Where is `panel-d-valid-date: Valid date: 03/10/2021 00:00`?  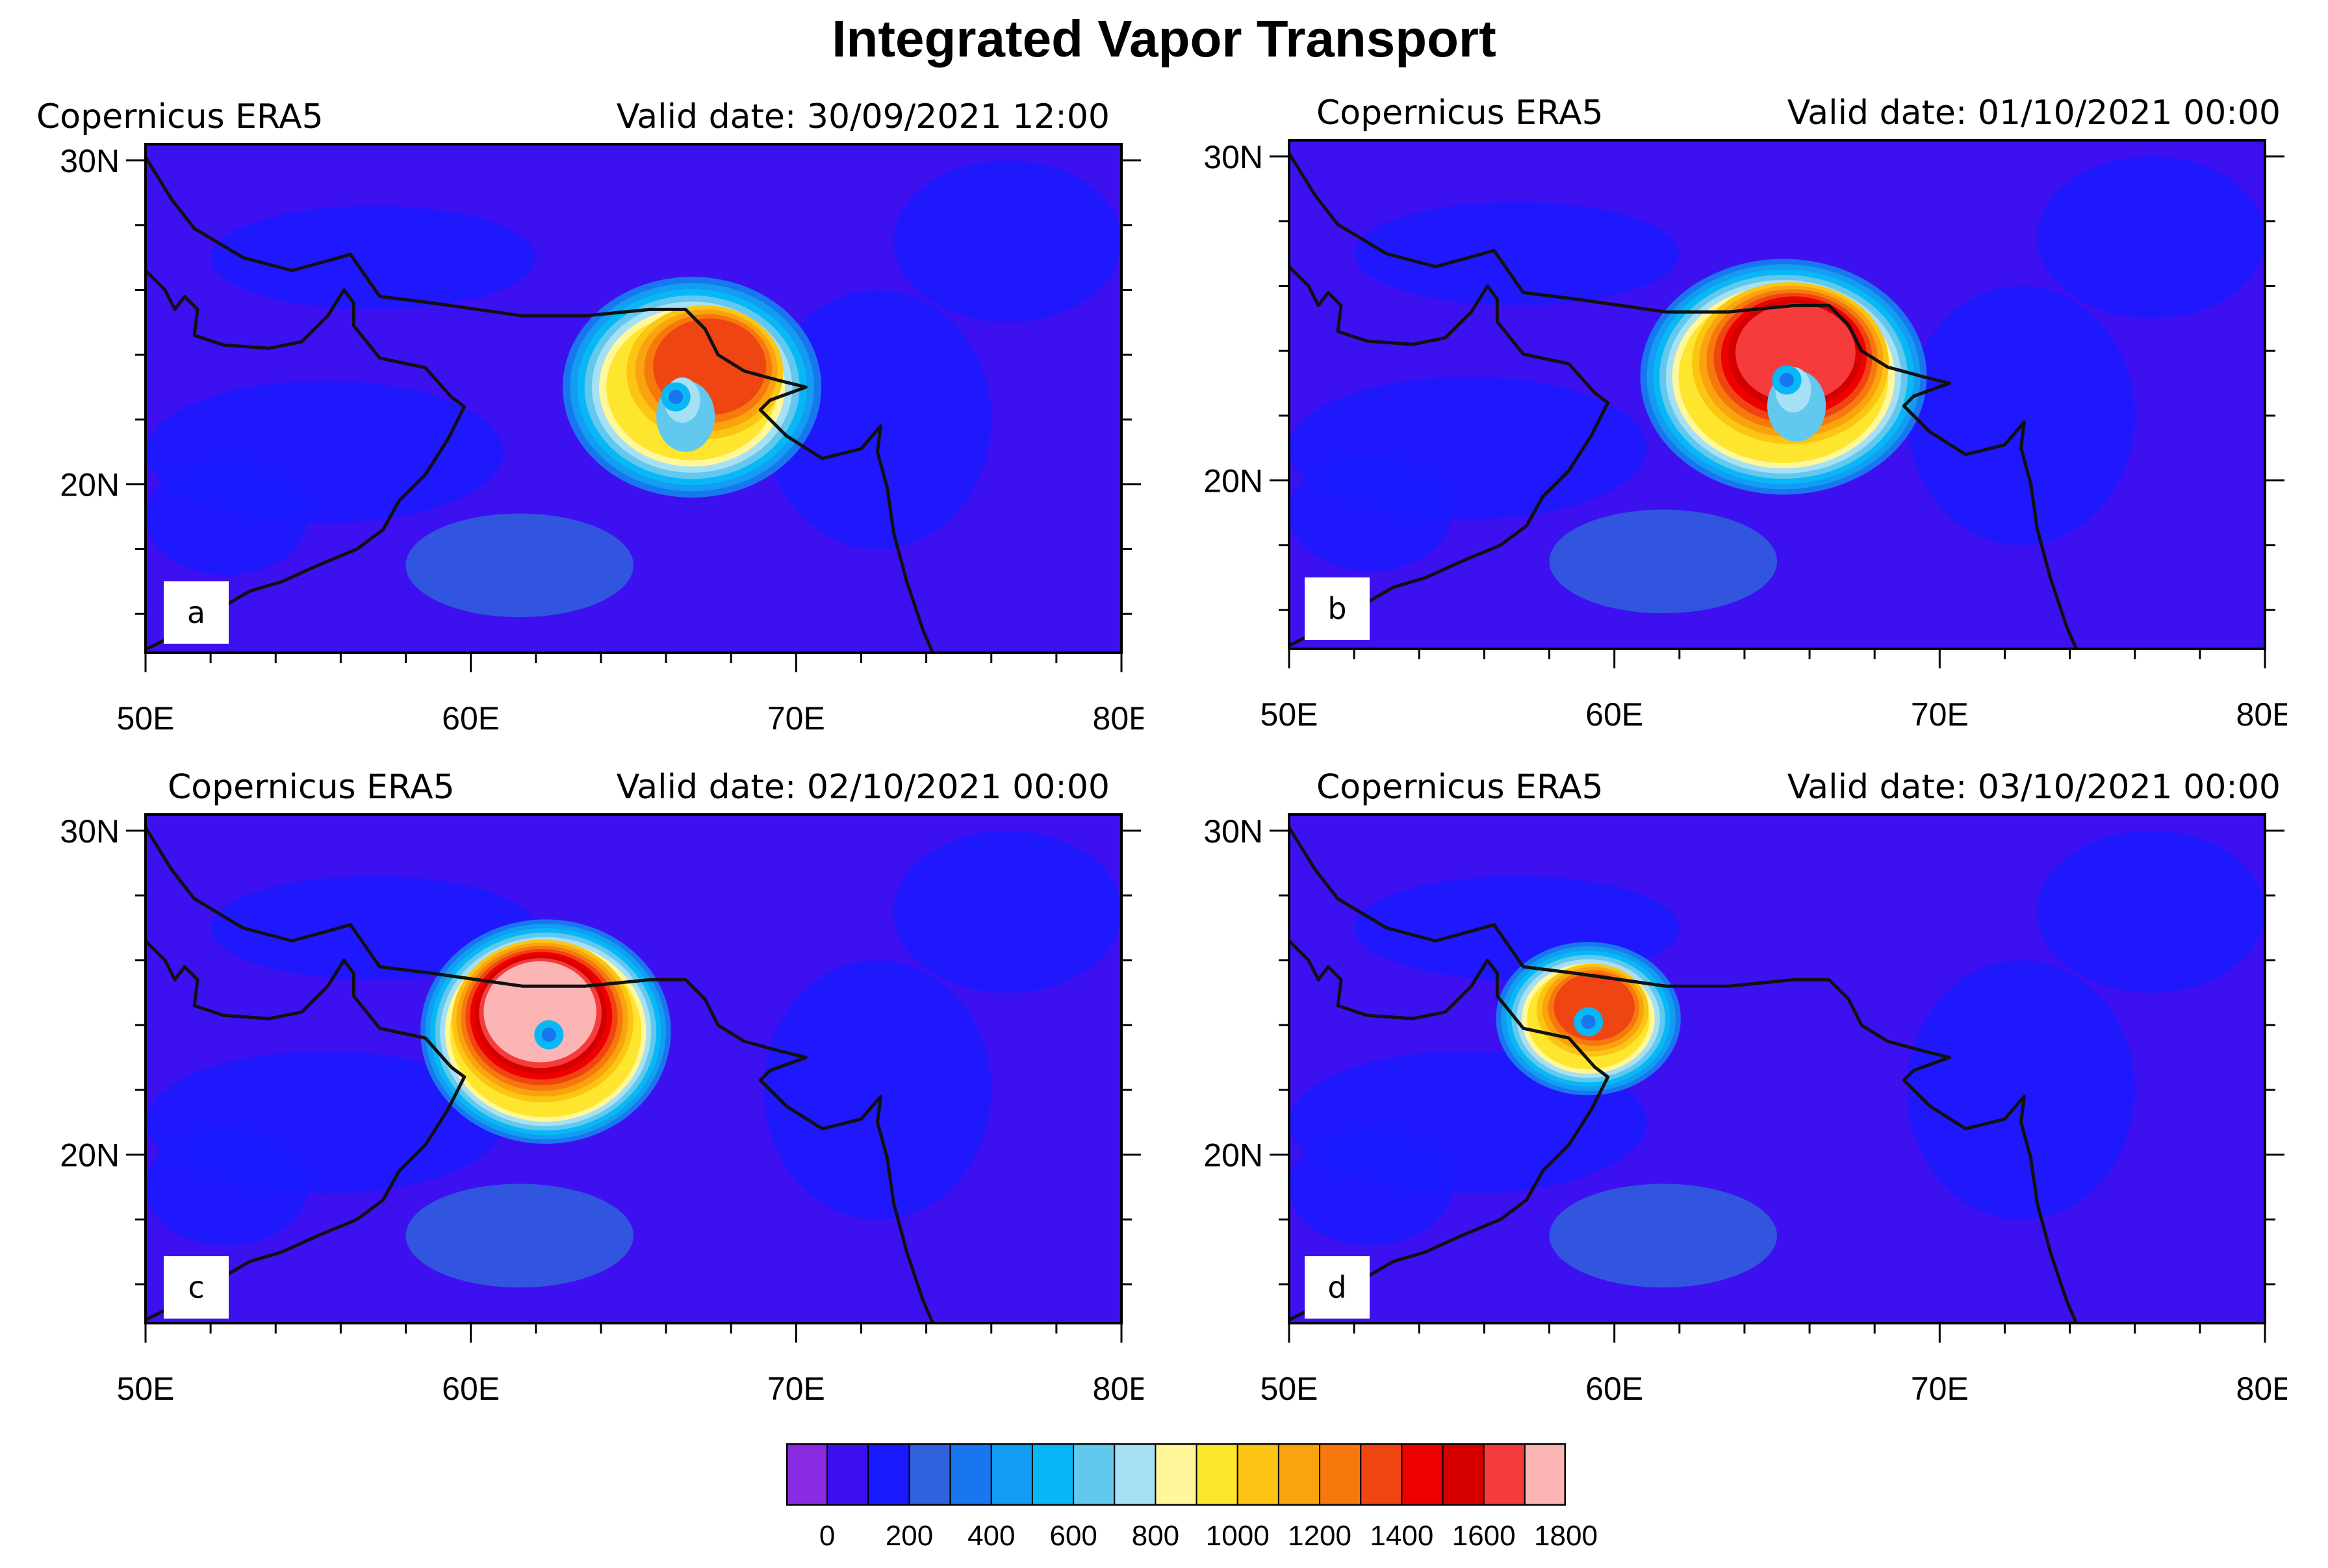 panel-d-valid-date: Valid date: 03/10/2021 00:00 is located at coordinates (2034, 787).